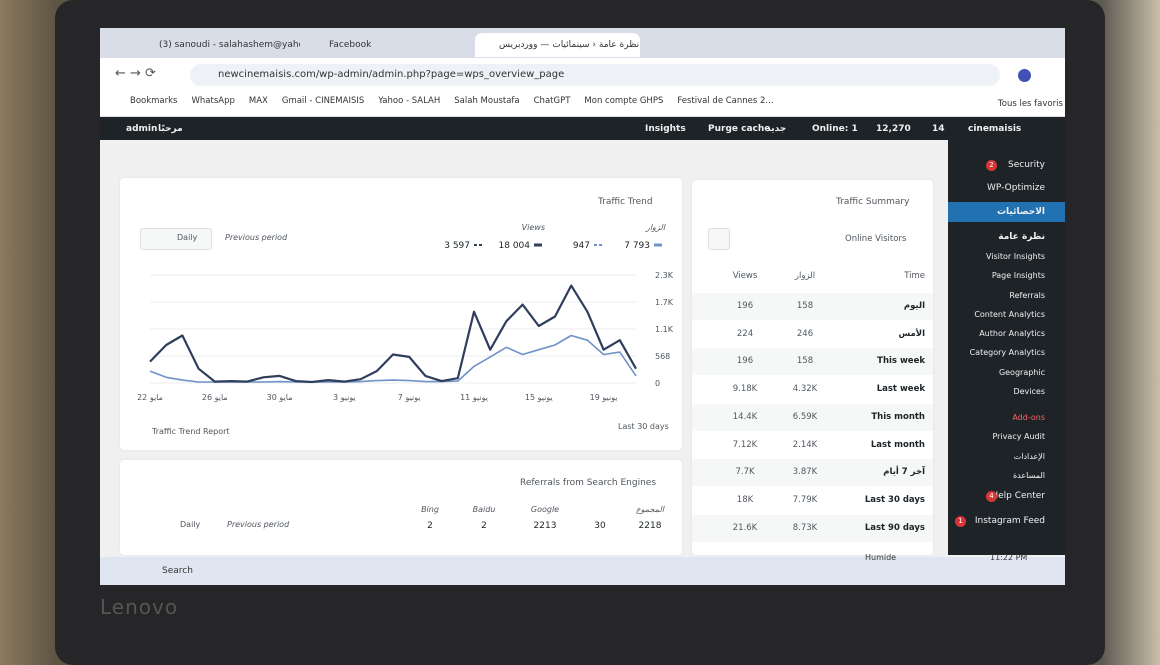 This screenshot has width=1160, height=665. I want to click on nav-buttons: ← → ⟳, so click(135, 73).